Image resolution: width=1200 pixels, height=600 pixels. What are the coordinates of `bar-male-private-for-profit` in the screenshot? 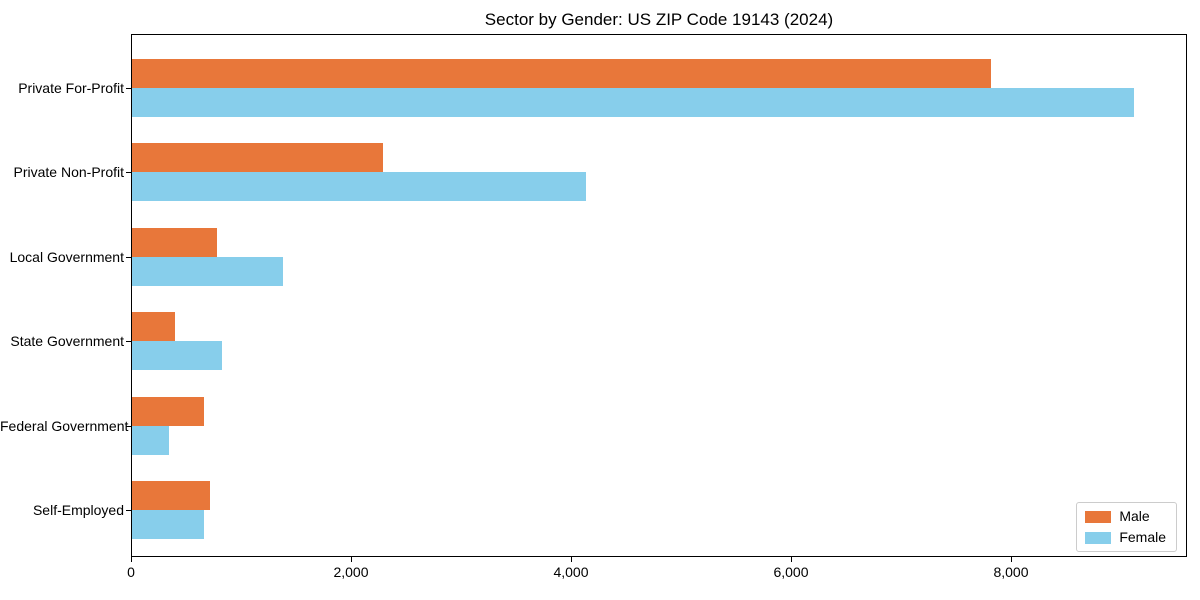 It's located at (561, 73).